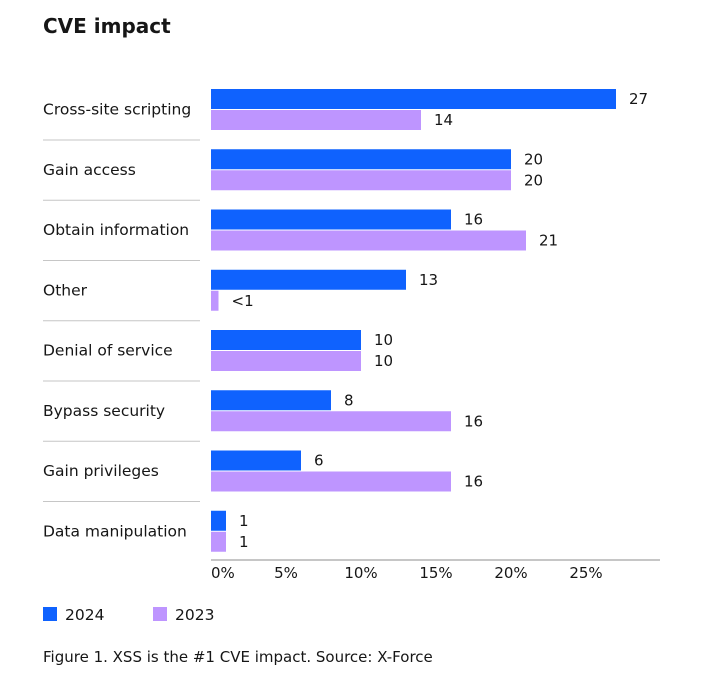 This screenshot has height=675, width=709. What do you see at coordinates (243, 301) in the screenshot?
I see `value-label-2023-other: <1` at bounding box center [243, 301].